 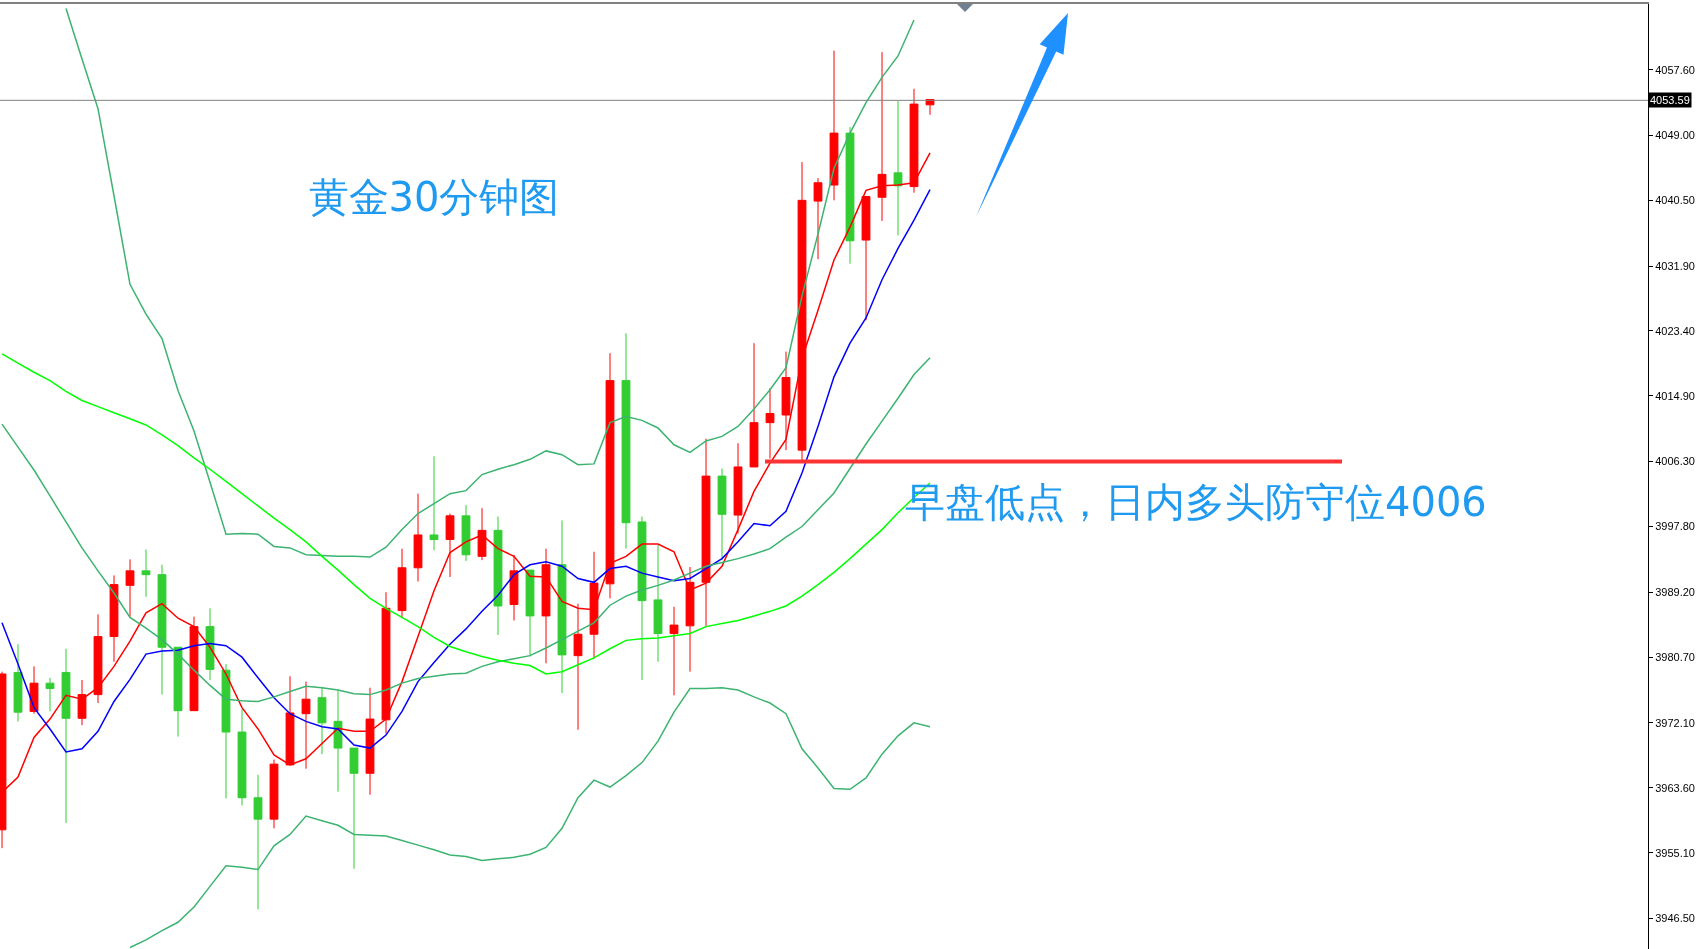 What do you see at coordinates (1670, 100) in the screenshot?
I see `ref-line-label: 4053.59` at bounding box center [1670, 100].